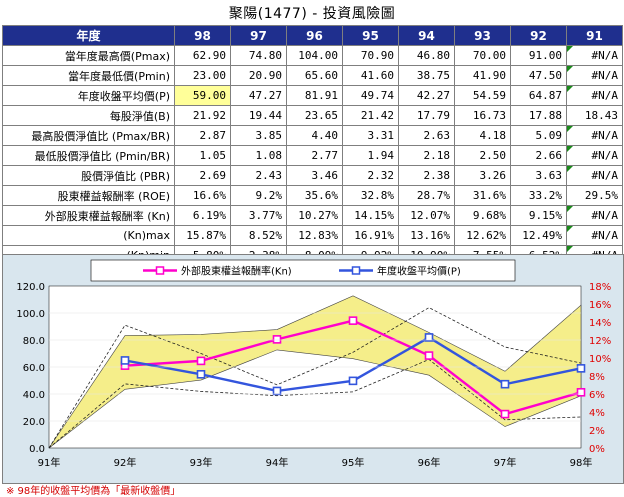 The width and height of the screenshot is (624, 497). What do you see at coordinates (538, 115) in the screenshot?
I see `table-cell: 17.88` at bounding box center [538, 115].